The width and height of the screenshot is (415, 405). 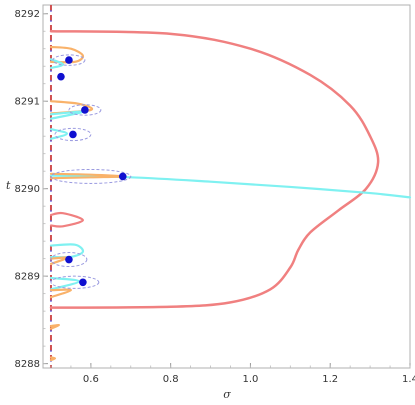 I want to click on y-axis: 8288 8289 8290 8291 8292, so click(x=31, y=189).